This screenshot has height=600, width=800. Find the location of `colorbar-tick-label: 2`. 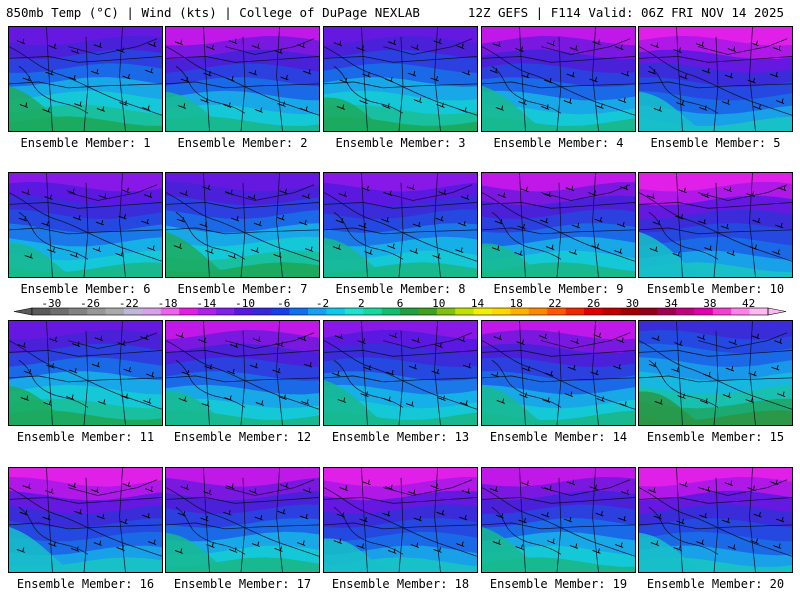

colorbar-tick-label: 2 is located at coordinates (361, 303).